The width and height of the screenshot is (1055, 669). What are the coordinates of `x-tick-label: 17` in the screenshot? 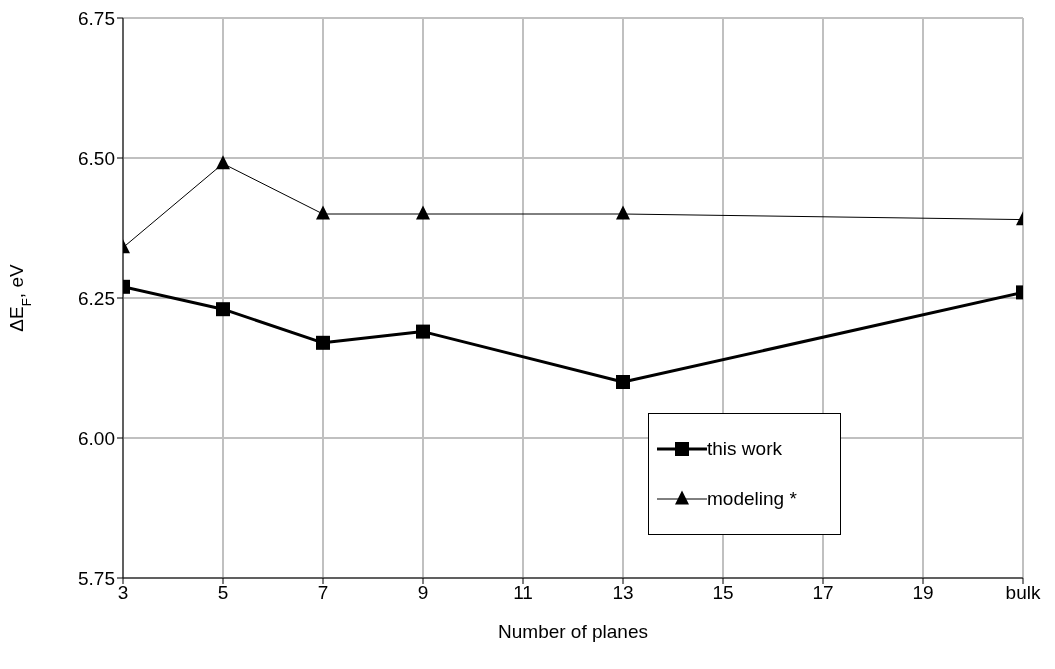 It's located at (823, 593).